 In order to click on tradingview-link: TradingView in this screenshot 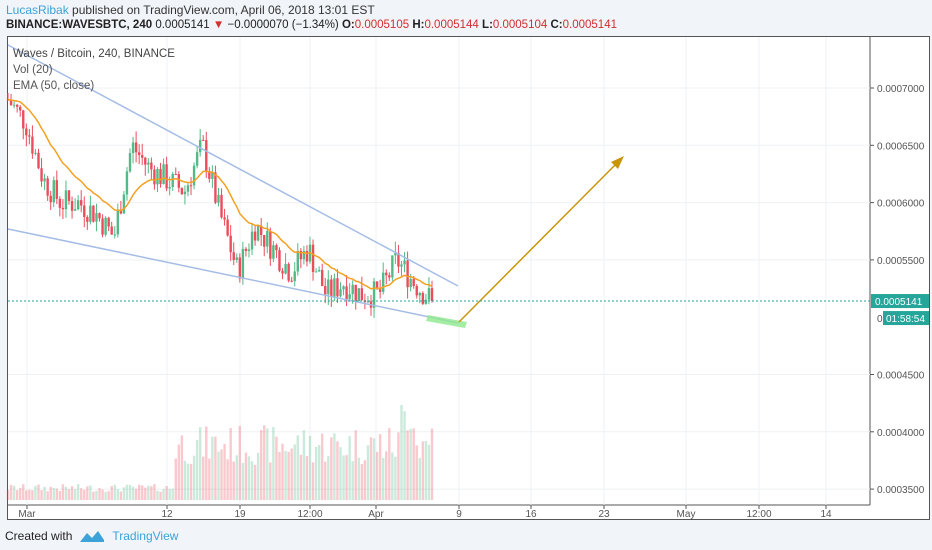, I will do `click(145, 536)`.